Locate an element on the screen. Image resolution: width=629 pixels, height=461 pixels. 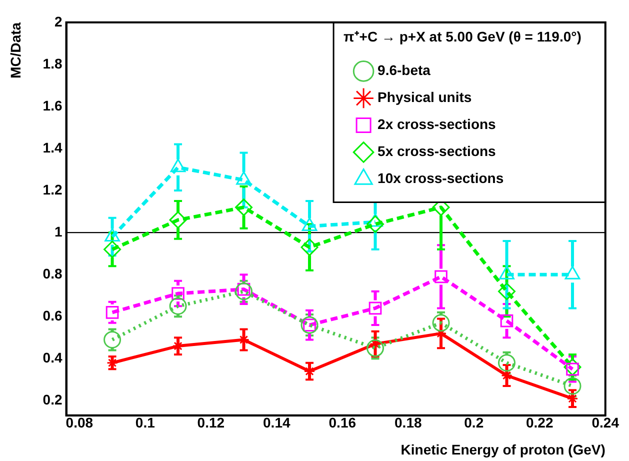
y-tick-label: 1.2 is located at coordinates (52, 189).